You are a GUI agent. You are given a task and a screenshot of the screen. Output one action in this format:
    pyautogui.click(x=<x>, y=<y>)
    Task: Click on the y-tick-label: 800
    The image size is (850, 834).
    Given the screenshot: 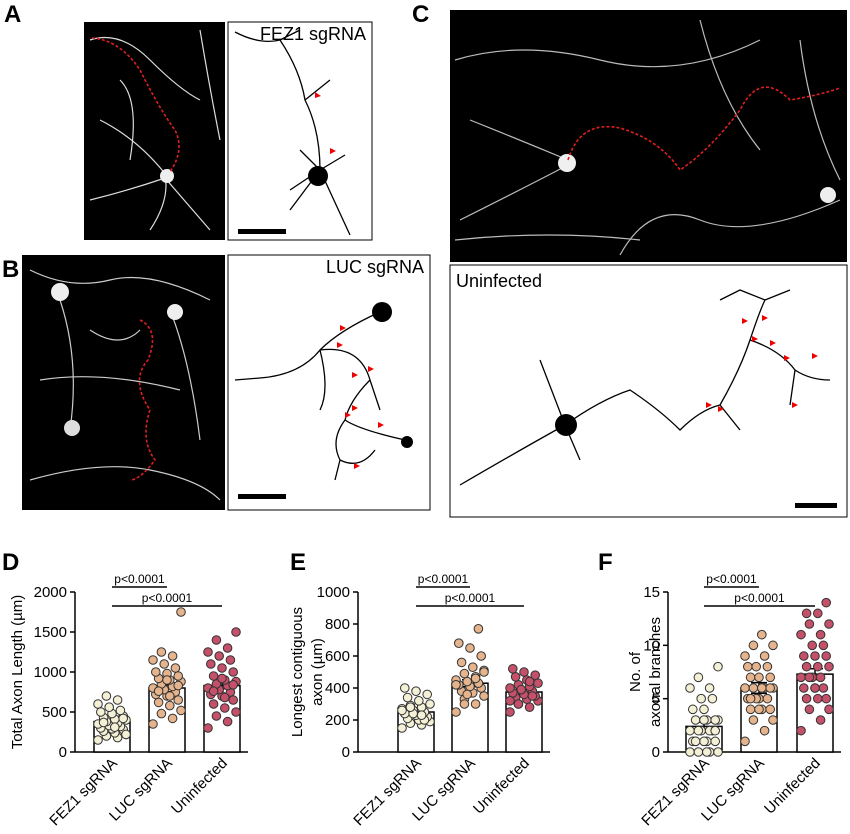 What is the action you would take?
    pyautogui.click(x=337, y=624)
    